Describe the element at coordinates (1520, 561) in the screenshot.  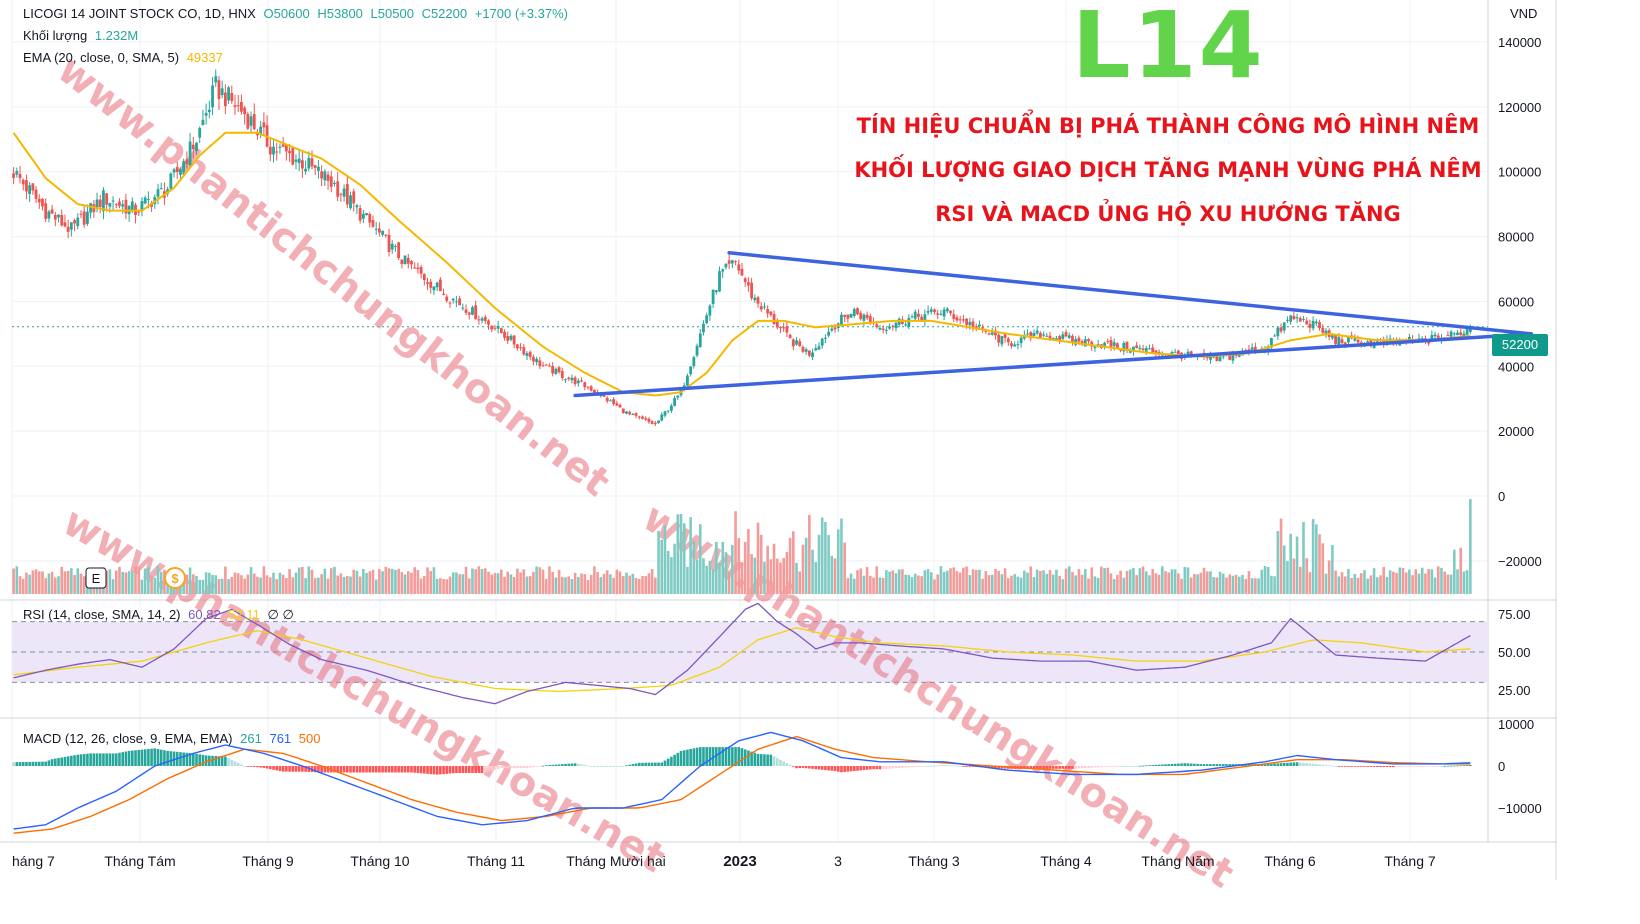
I see `price-tick-label: −20000` at that location.